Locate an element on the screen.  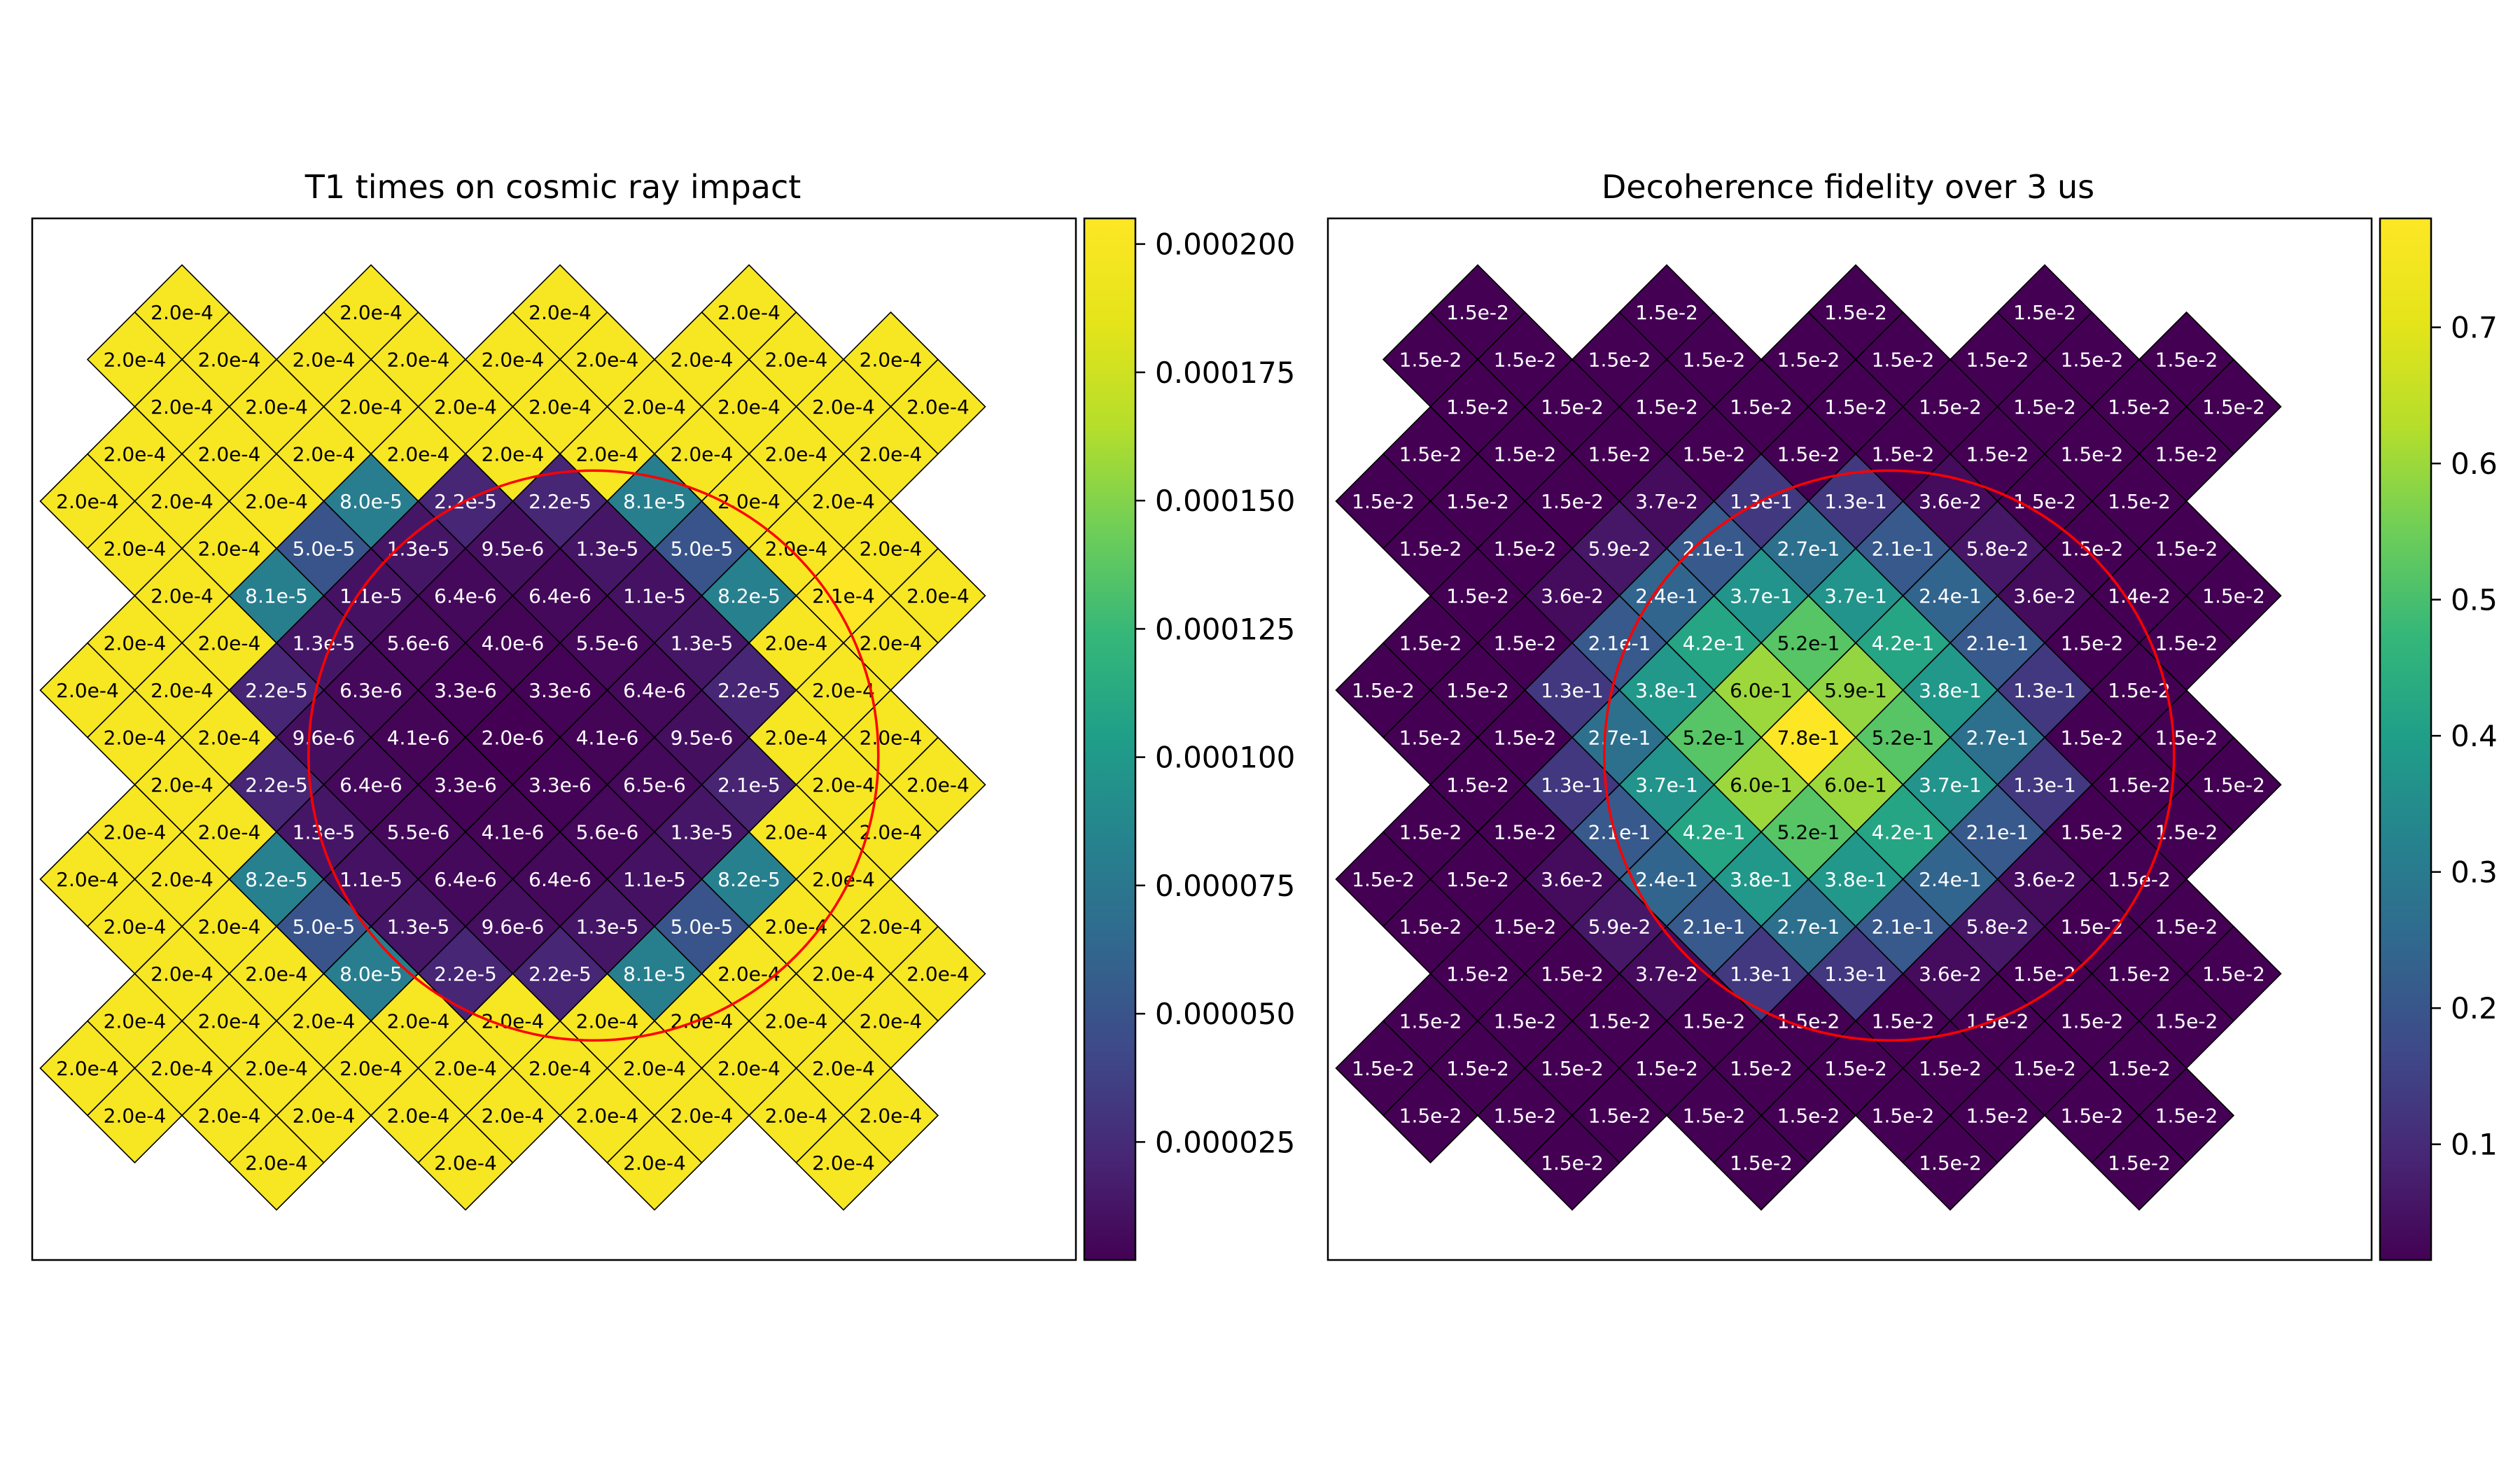
colorbar-tick-label: 0.2 is located at coordinates (2474, 1008).